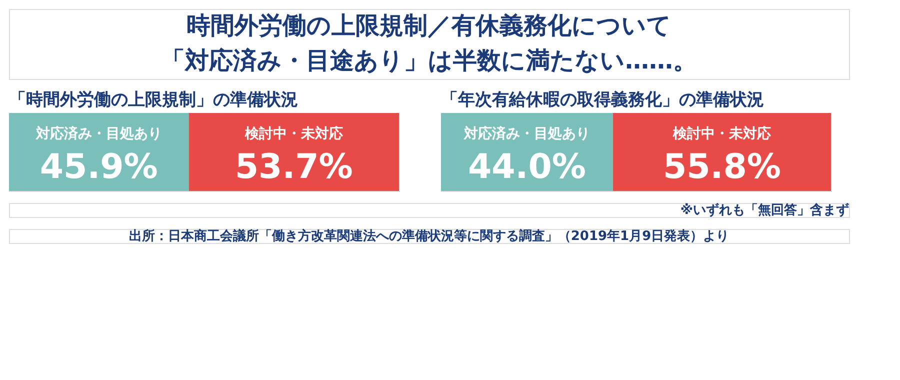 This screenshot has width=900, height=380. Describe the element at coordinates (429, 60) in the screenshot. I see `text: 「対応済み・目途あり」は半数に満たない……。` at that location.